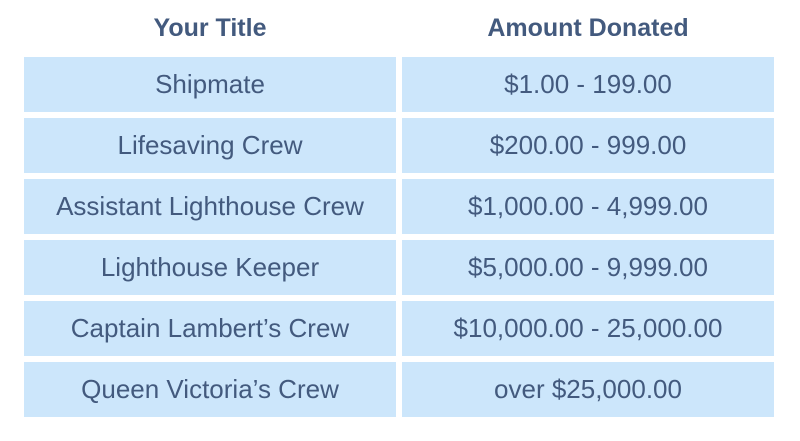 The image size is (800, 441). Describe the element at coordinates (400, 389) in the screenshot. I see `table-row: Queen Victoria’s Crew over $25,000.00` at that location.